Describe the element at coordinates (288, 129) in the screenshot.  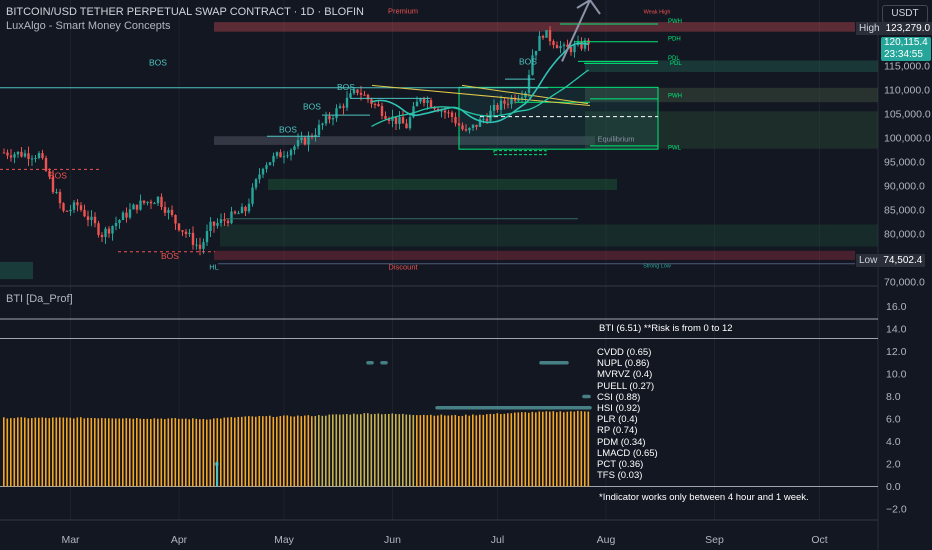
I see `bos-label: BOS` at that location.